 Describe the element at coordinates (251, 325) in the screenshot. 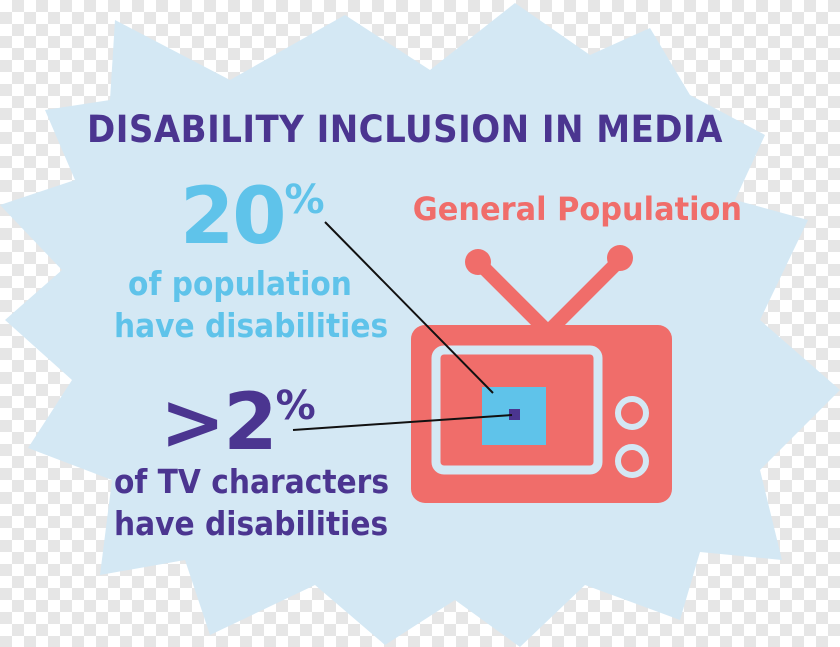

I see `population-description-line2: have disabilities` at that location.